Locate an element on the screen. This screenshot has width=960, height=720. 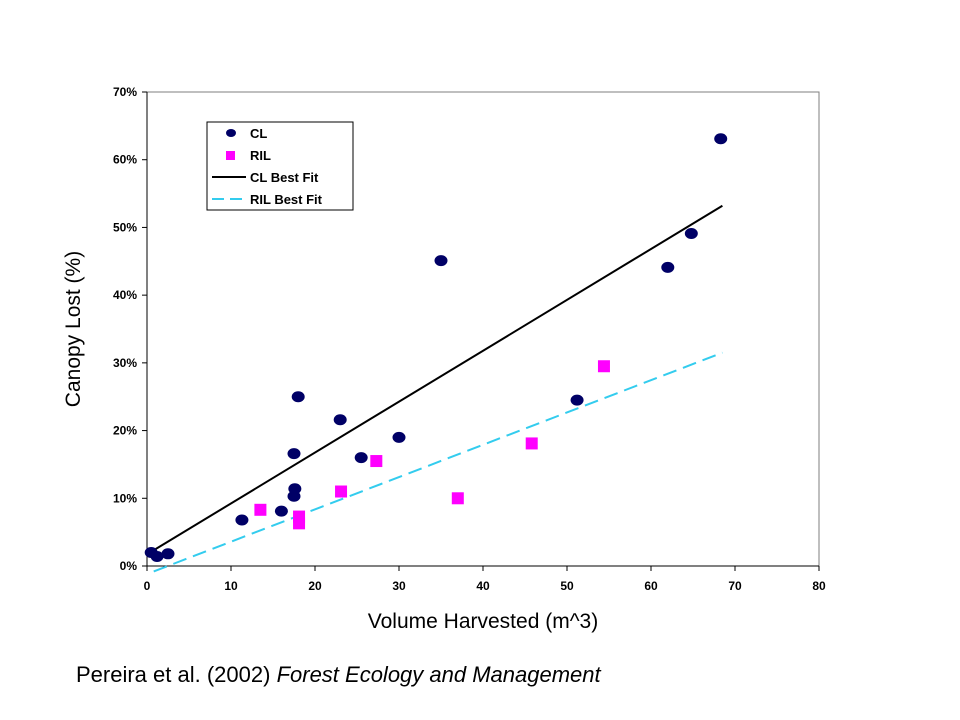
y-tick-label: 10% is located at coordinates (125, 498).